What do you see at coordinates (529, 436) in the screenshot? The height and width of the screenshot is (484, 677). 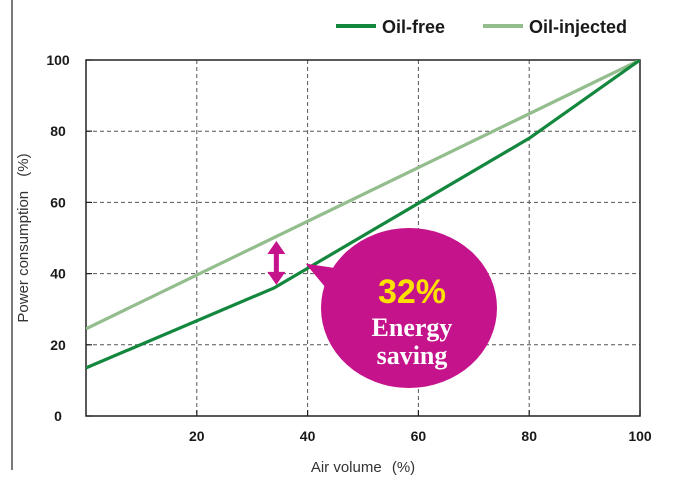 I see `x-tick-label-80: 80` at bounding box center [529, 436].